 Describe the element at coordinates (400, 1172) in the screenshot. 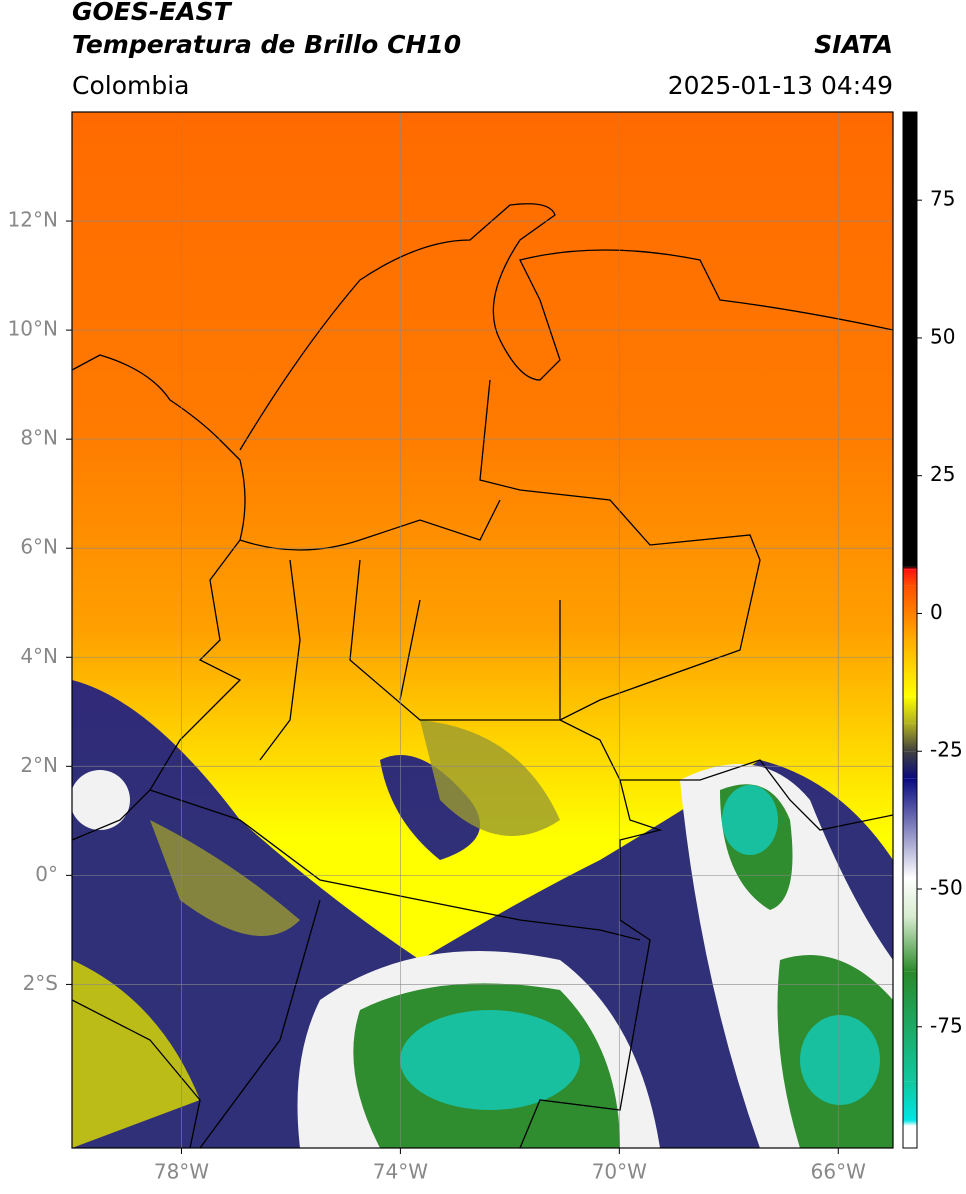

I see `x-tick-label: 74°W` at that location.